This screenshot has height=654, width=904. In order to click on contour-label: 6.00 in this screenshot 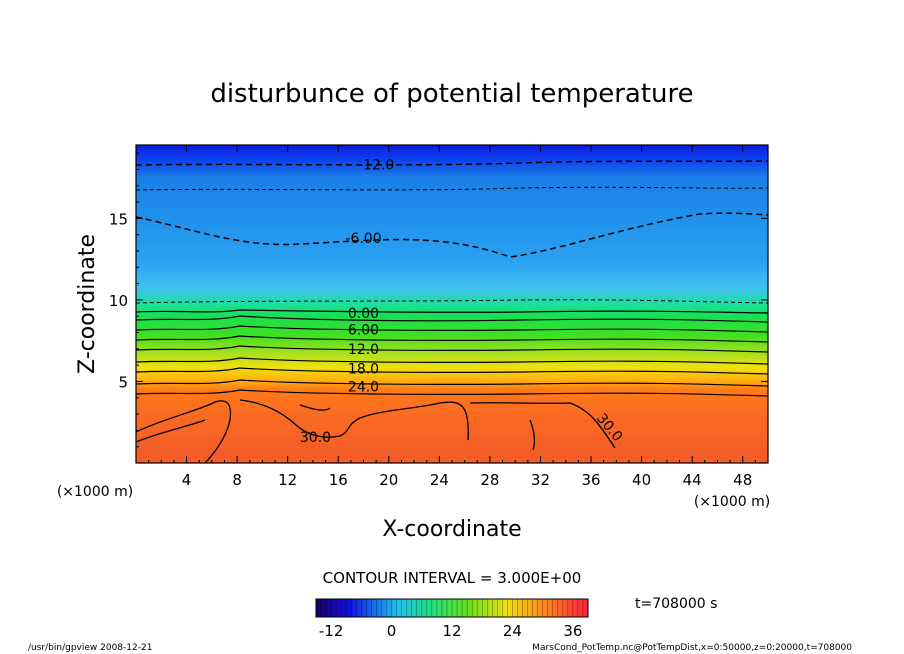, I will do `click(363, 330)`.